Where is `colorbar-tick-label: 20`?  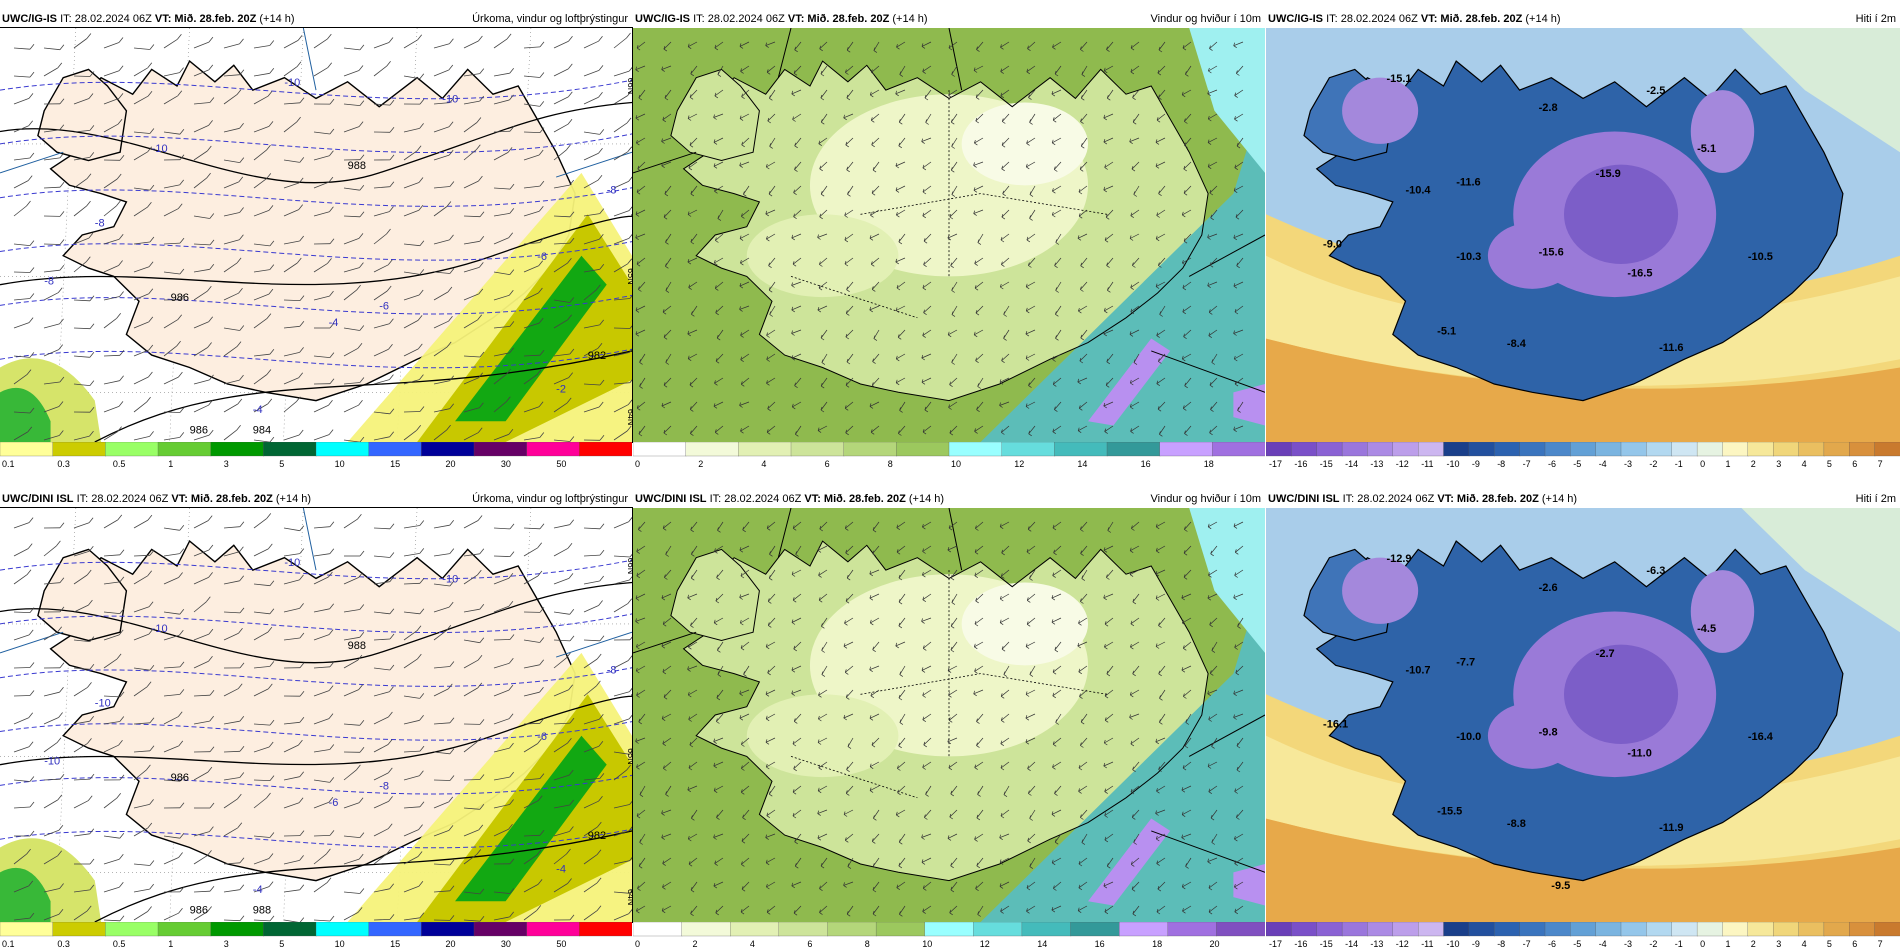
colorbar-tick-label: 20 is located at coordinates (1215, 944).